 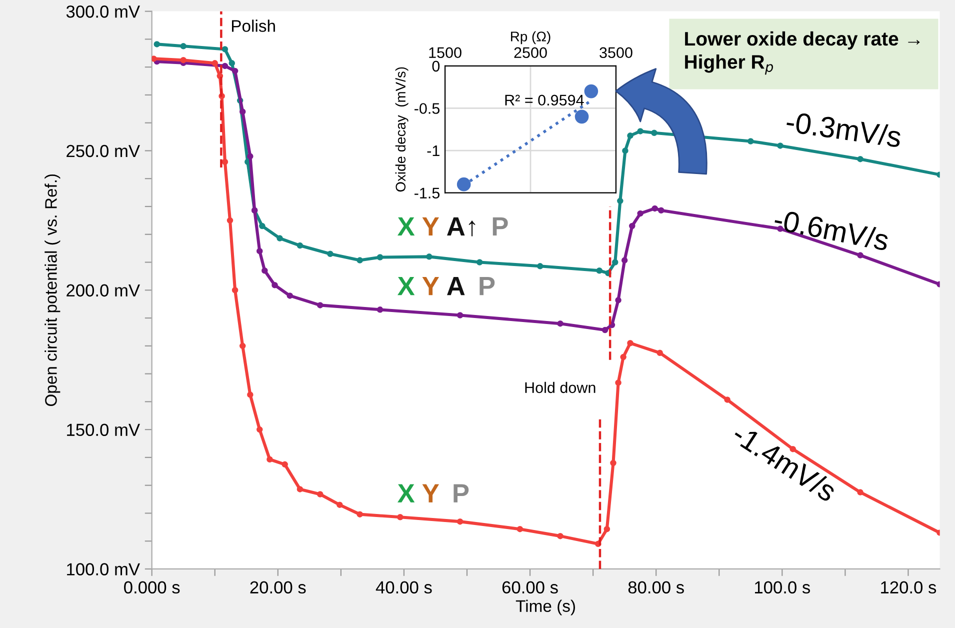 I want to click on annotation: -0.3mV/s, so click(x=844, y=129).